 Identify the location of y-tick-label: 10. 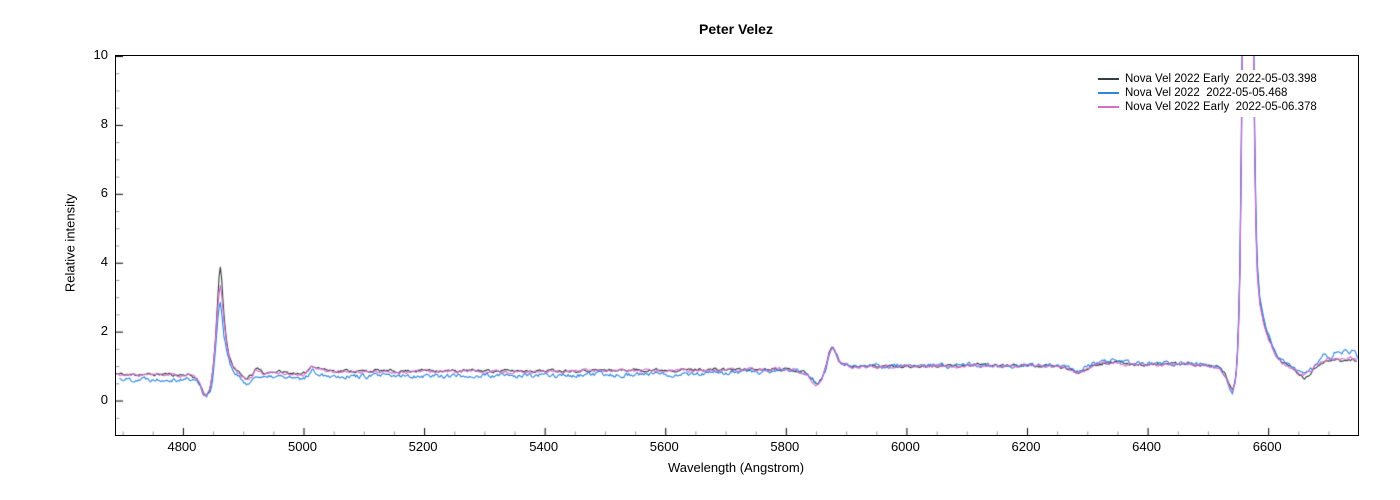
(100, 54).